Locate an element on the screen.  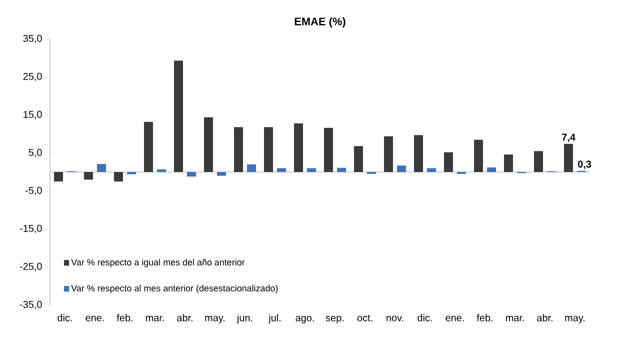
y-tick-label: -35,0 is located at coordinates (31, 305).